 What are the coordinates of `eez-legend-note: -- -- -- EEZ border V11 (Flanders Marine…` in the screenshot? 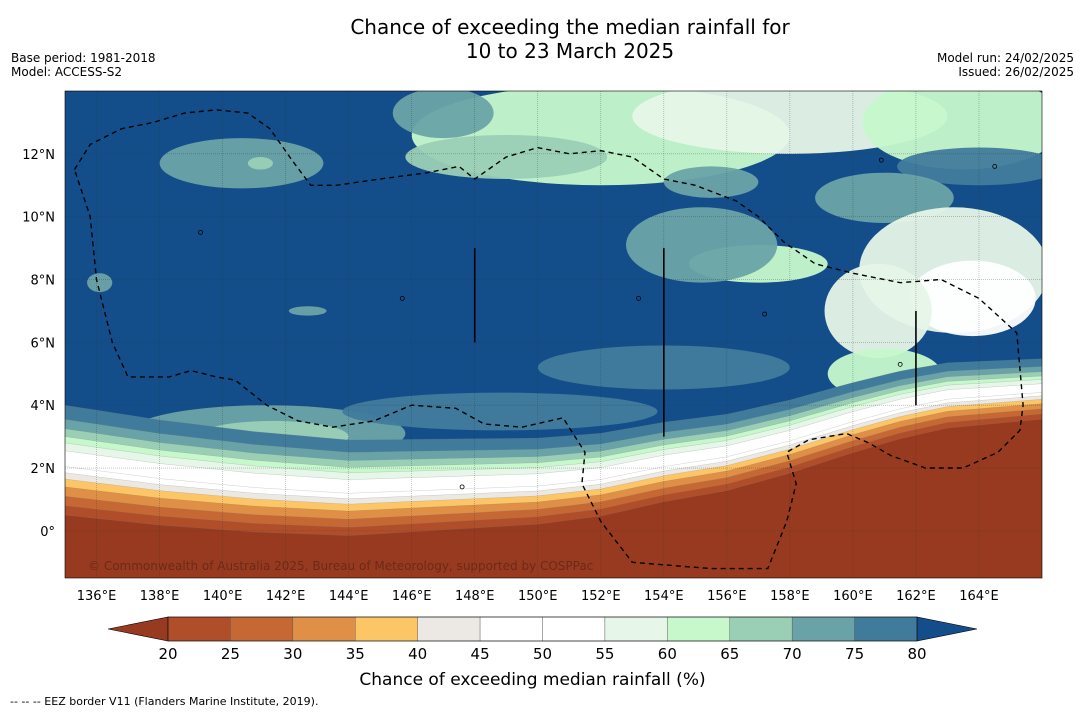 It's located at (164, 701).